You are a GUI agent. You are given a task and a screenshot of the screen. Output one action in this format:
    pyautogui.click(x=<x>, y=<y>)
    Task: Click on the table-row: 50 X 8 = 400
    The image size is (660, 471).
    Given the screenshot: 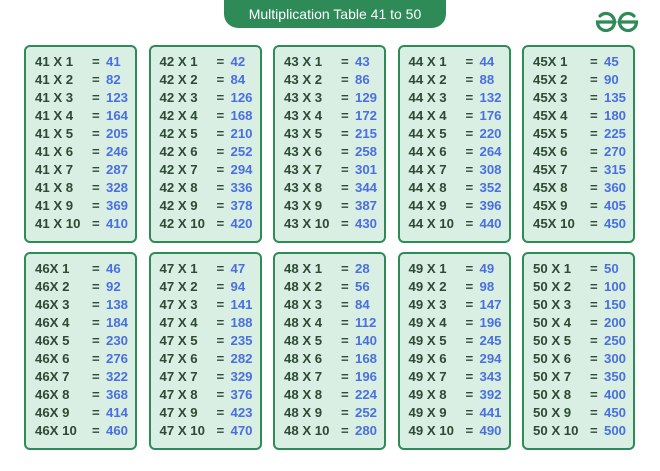 What is the action you would take?
    pyautogui.click(x=583, y=395)
    